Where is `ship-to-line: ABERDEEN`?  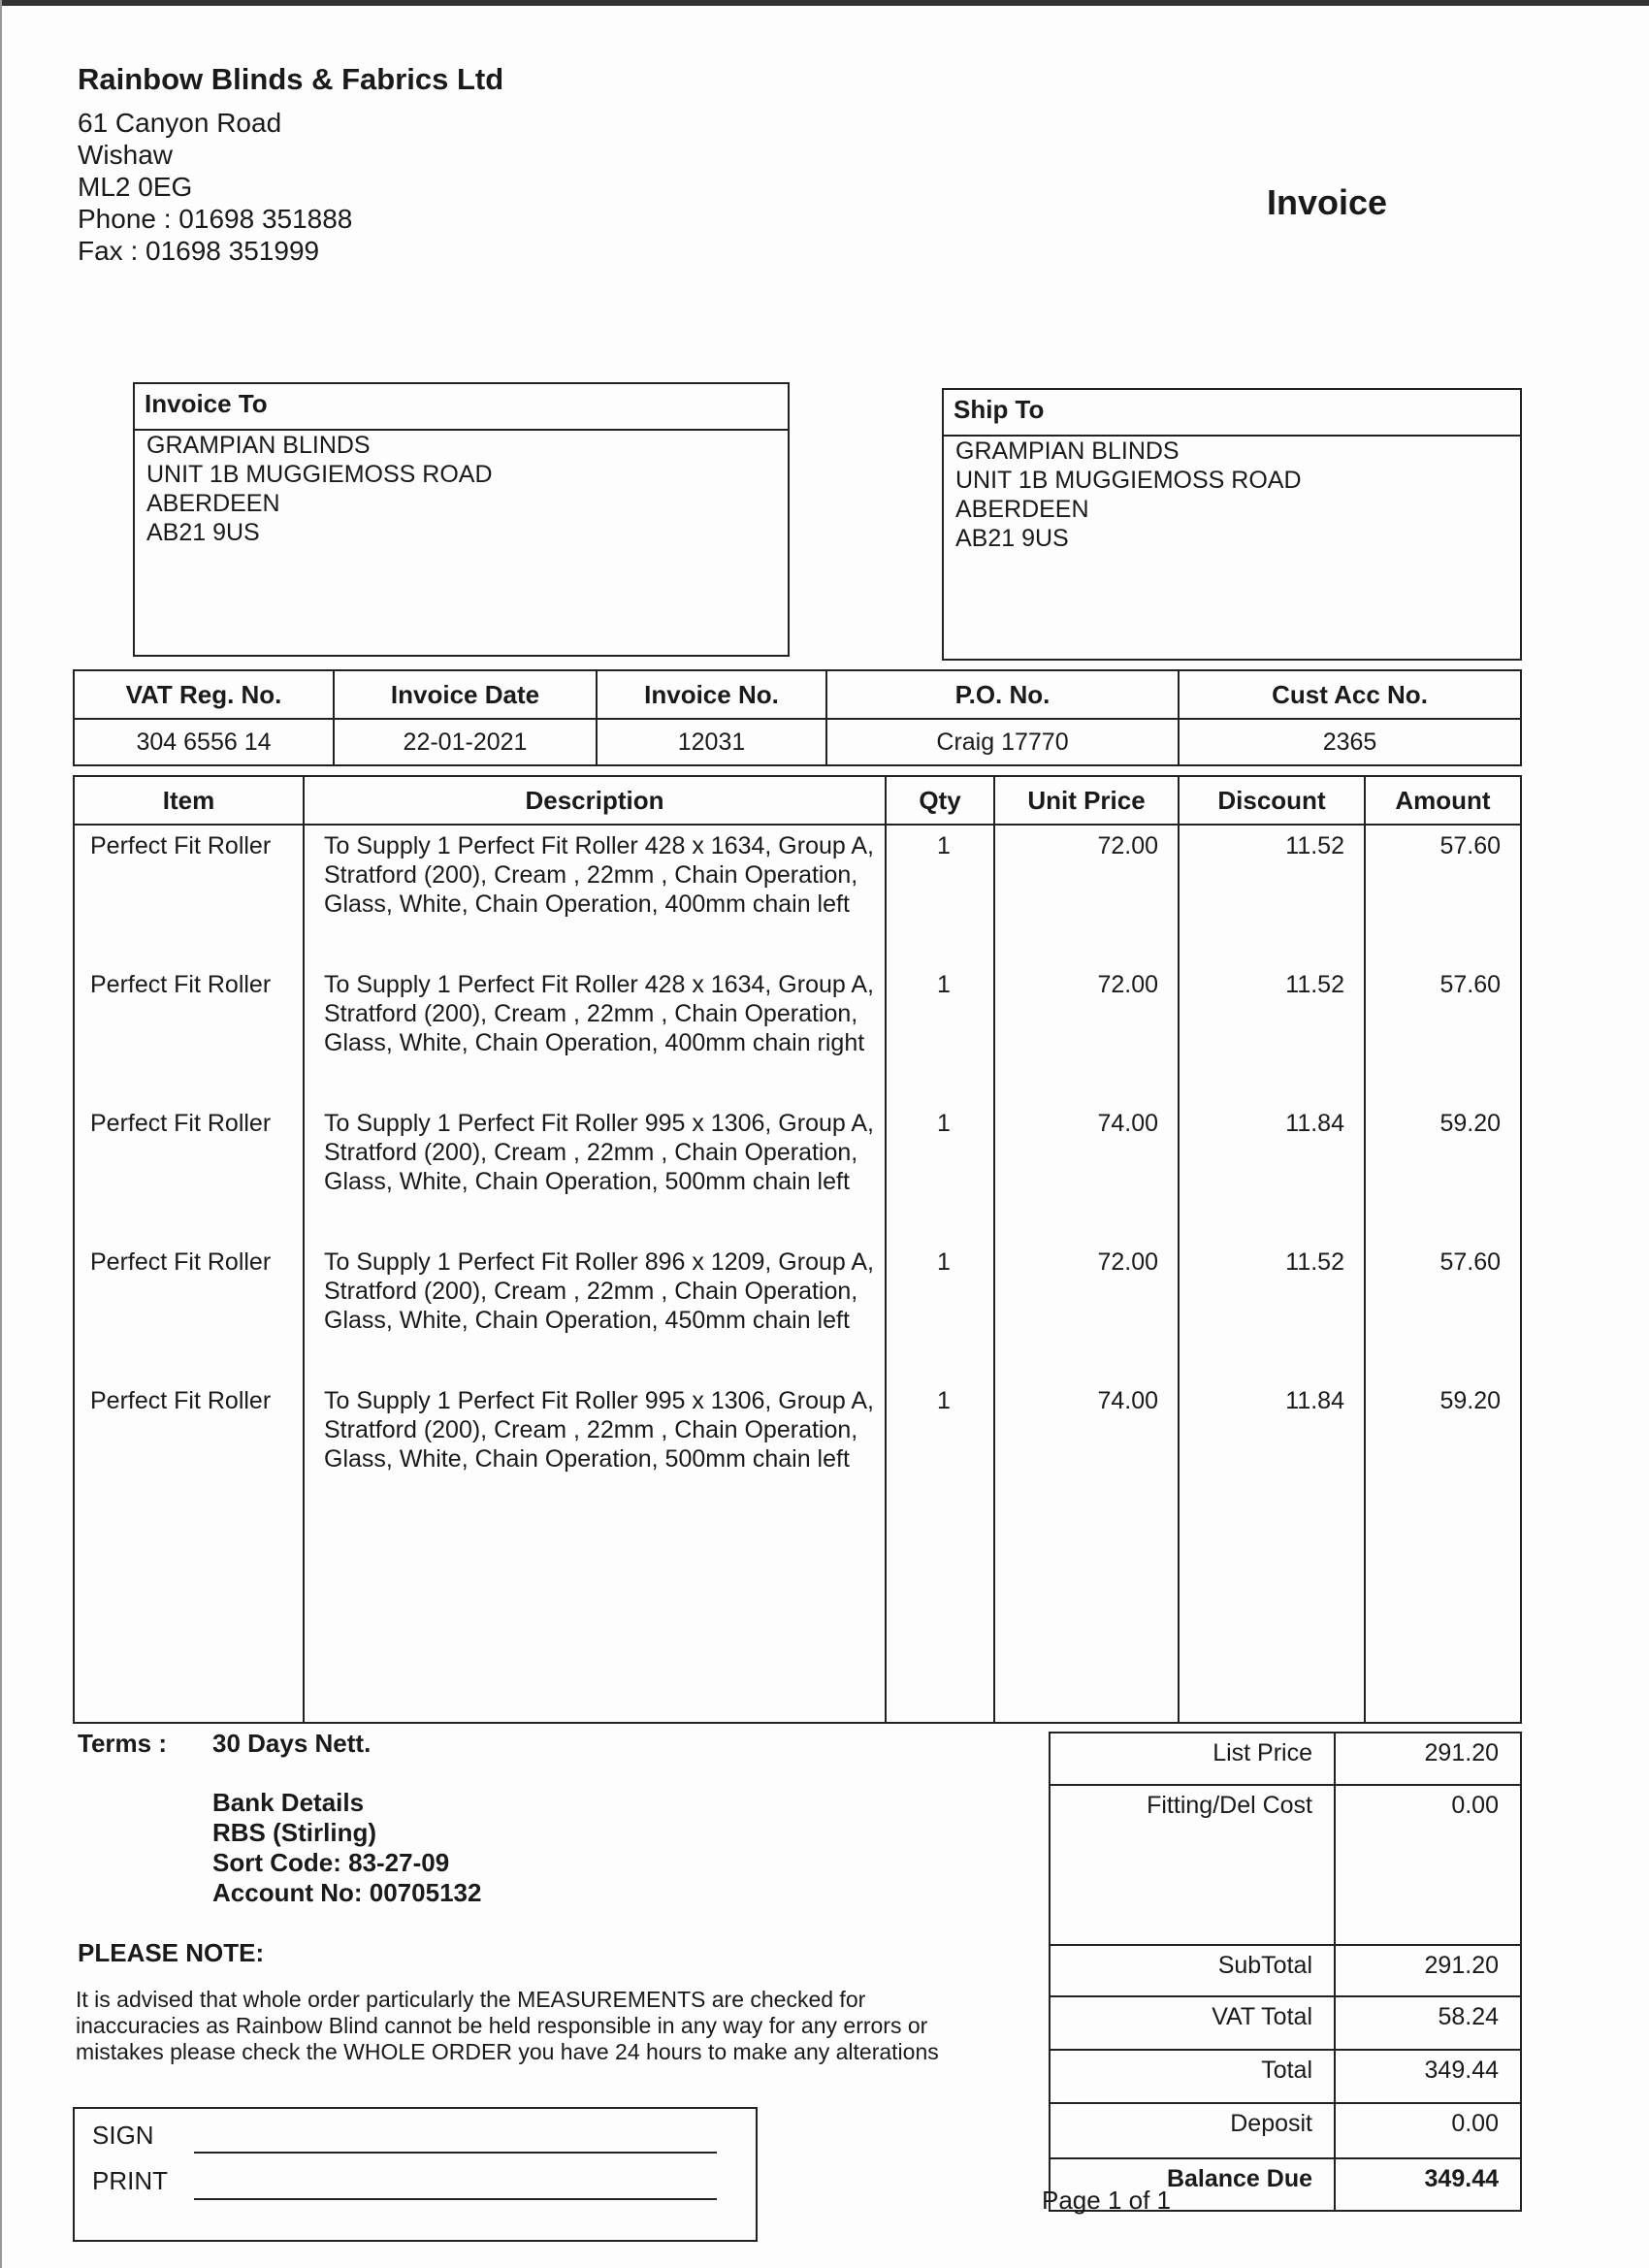
ship-to-line: ABERDEEN is located at coordinates (1022, 509).